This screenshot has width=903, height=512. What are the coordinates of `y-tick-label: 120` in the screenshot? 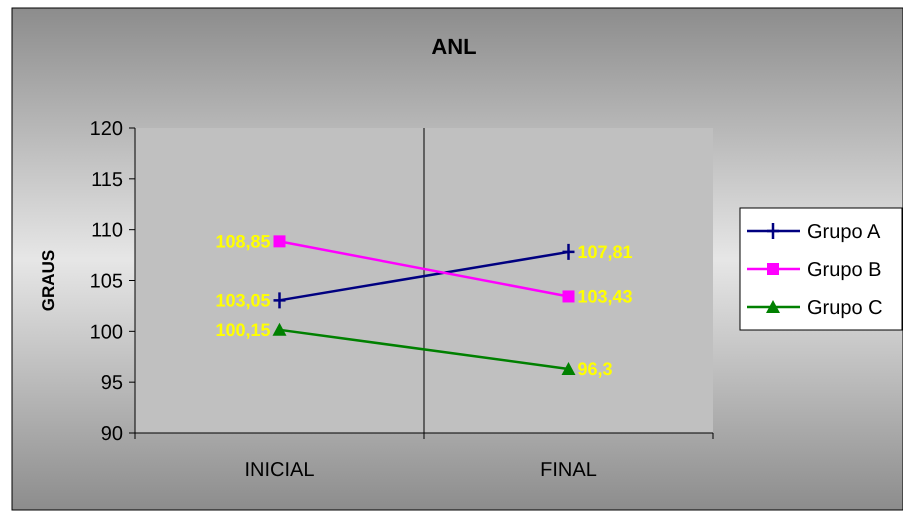 It's located at (106, 129).